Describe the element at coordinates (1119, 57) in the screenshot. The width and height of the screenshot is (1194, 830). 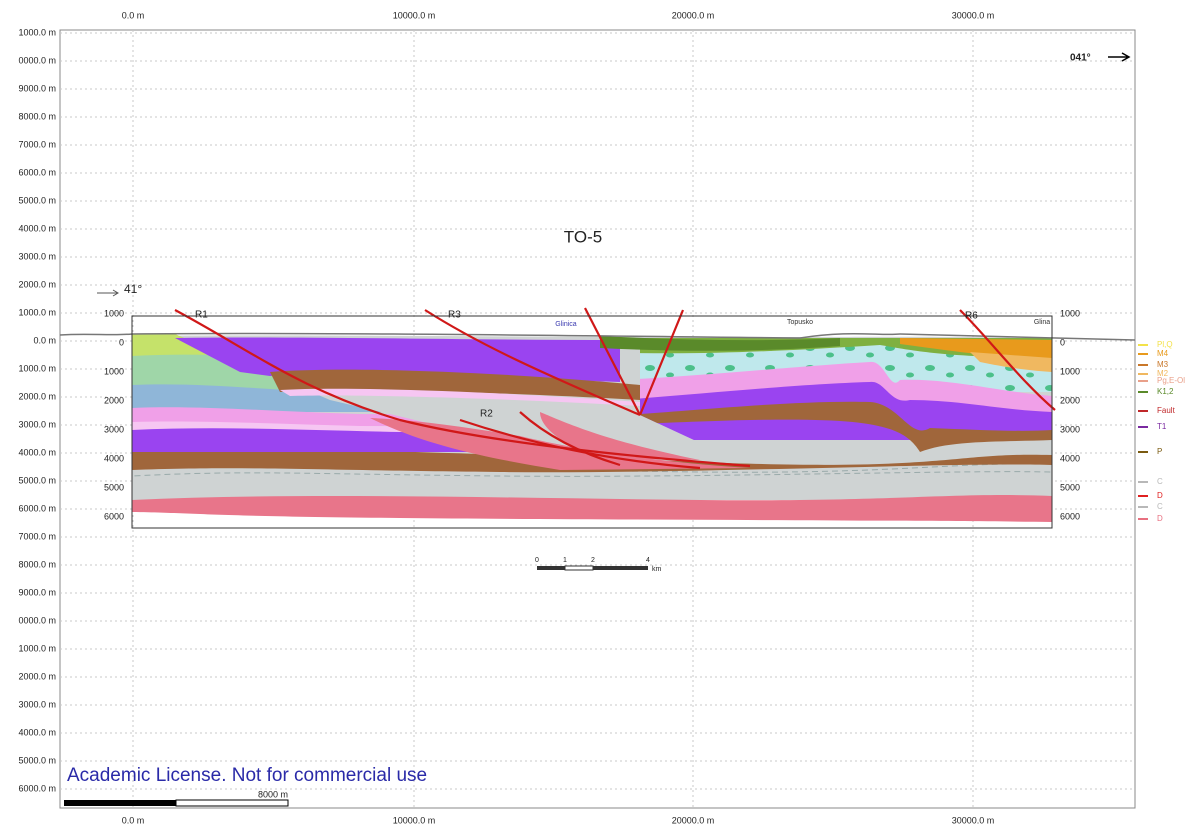
I see `direction-arrow` at that location.